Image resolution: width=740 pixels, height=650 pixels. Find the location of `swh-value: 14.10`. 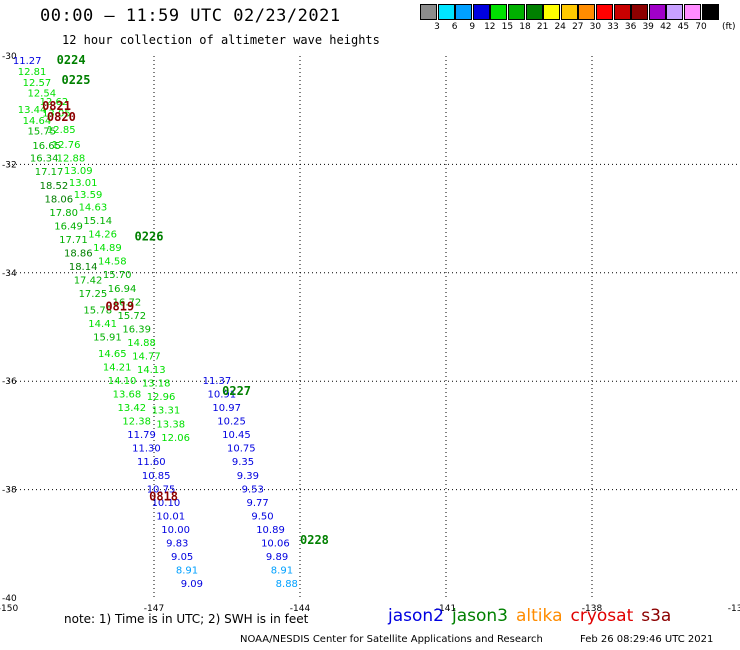

swh-value: 14.10 is located at coordinates (122, 381).